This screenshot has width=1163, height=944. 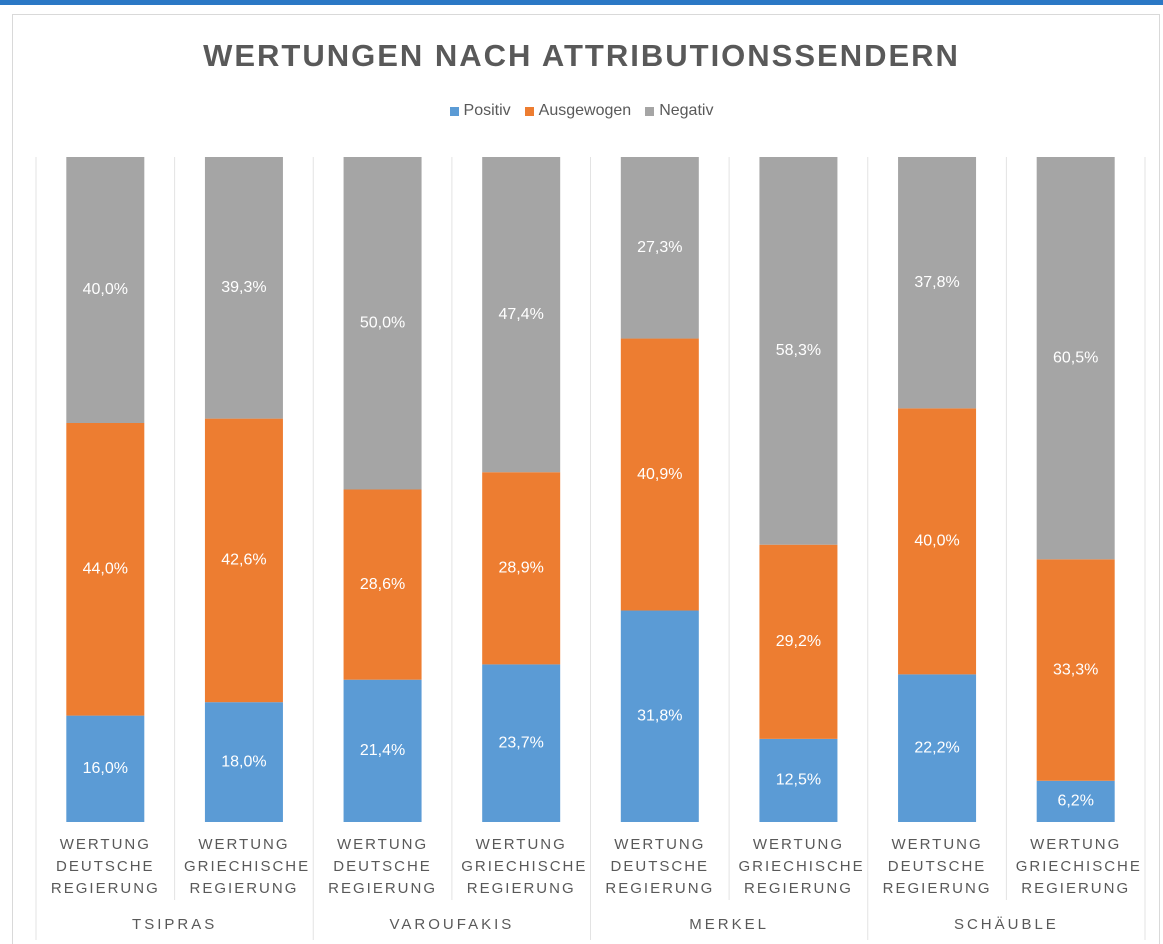 What do you see at coordinates (487, 110) in the screenshot?
I see `legend-label: Positiv` at bounding box center [487, 110].